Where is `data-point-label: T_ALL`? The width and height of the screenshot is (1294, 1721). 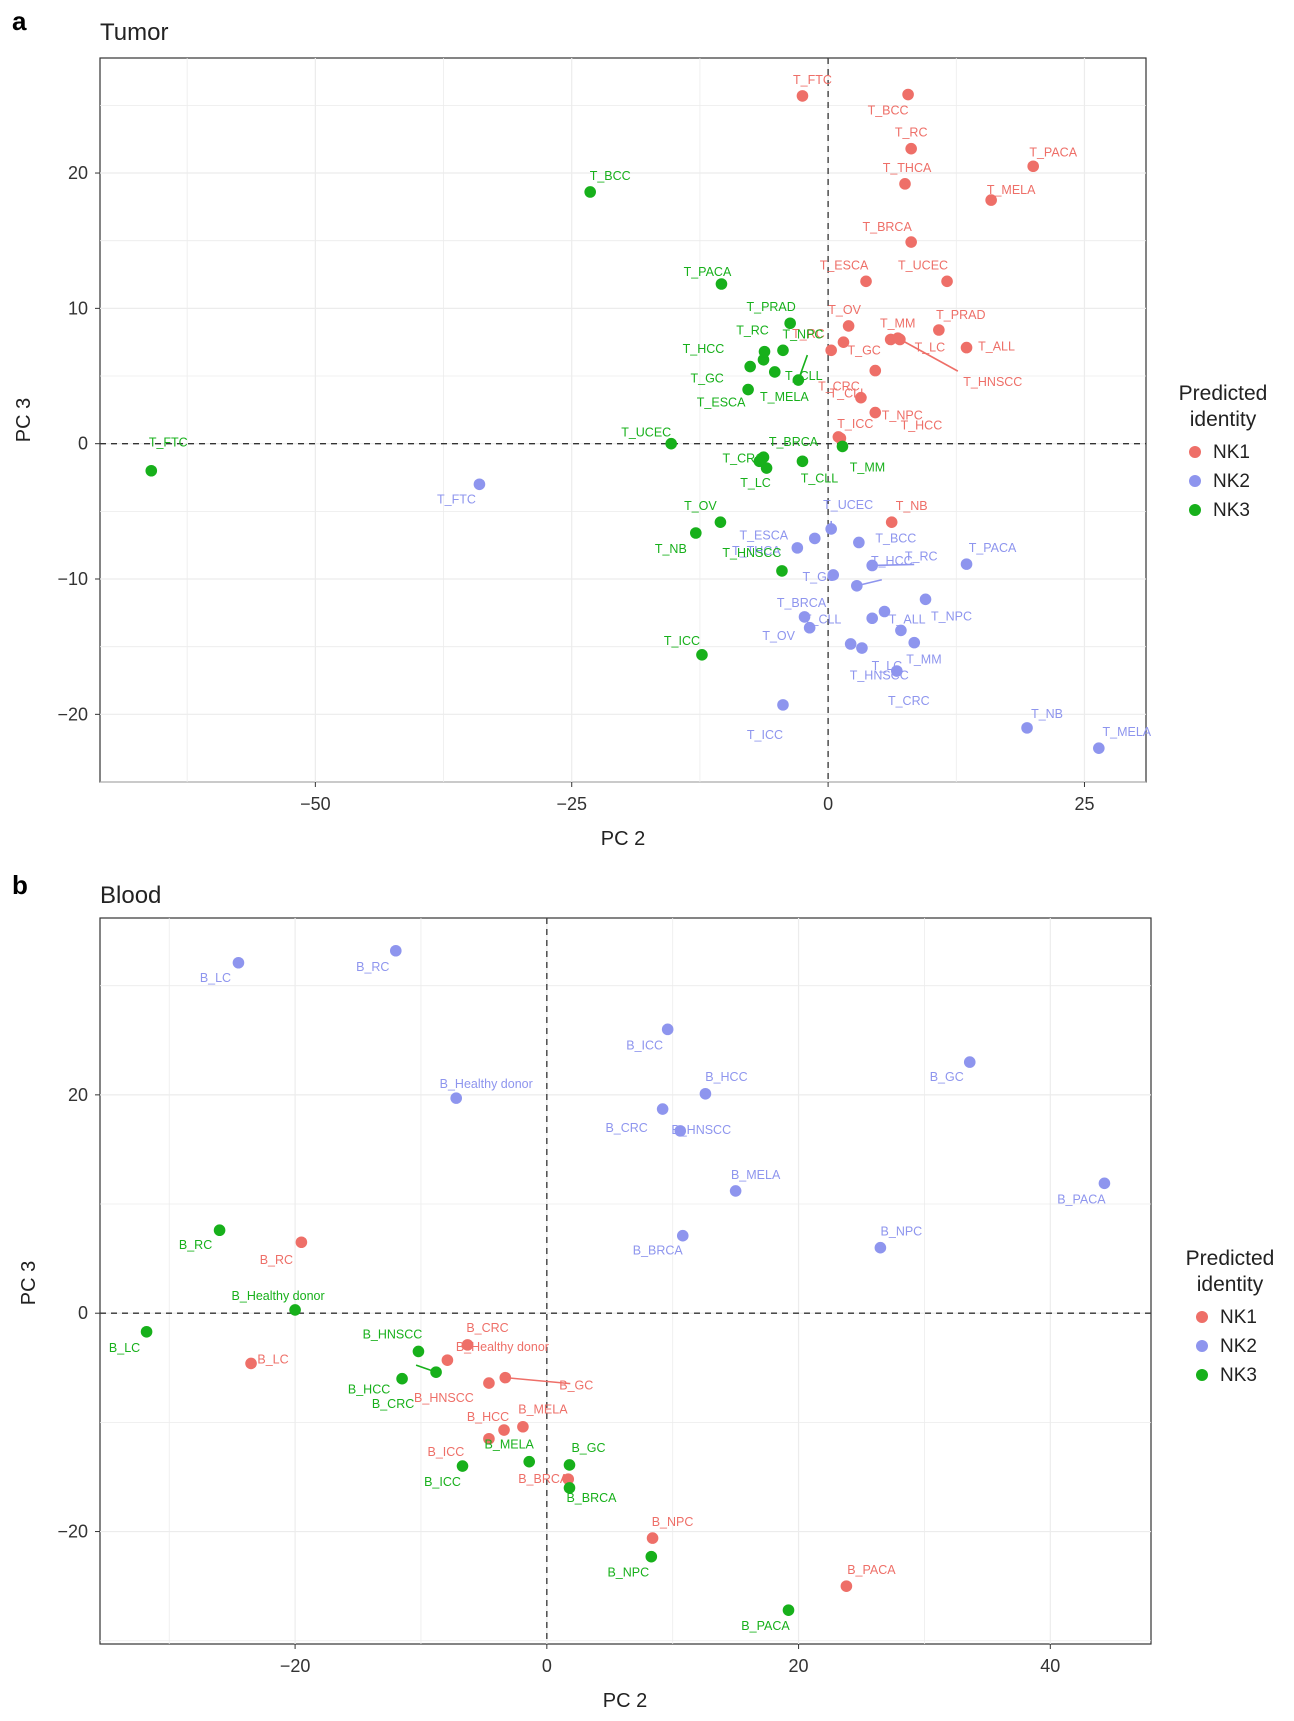 data-point-label: T_ALL is located at coordinates (996, 347).